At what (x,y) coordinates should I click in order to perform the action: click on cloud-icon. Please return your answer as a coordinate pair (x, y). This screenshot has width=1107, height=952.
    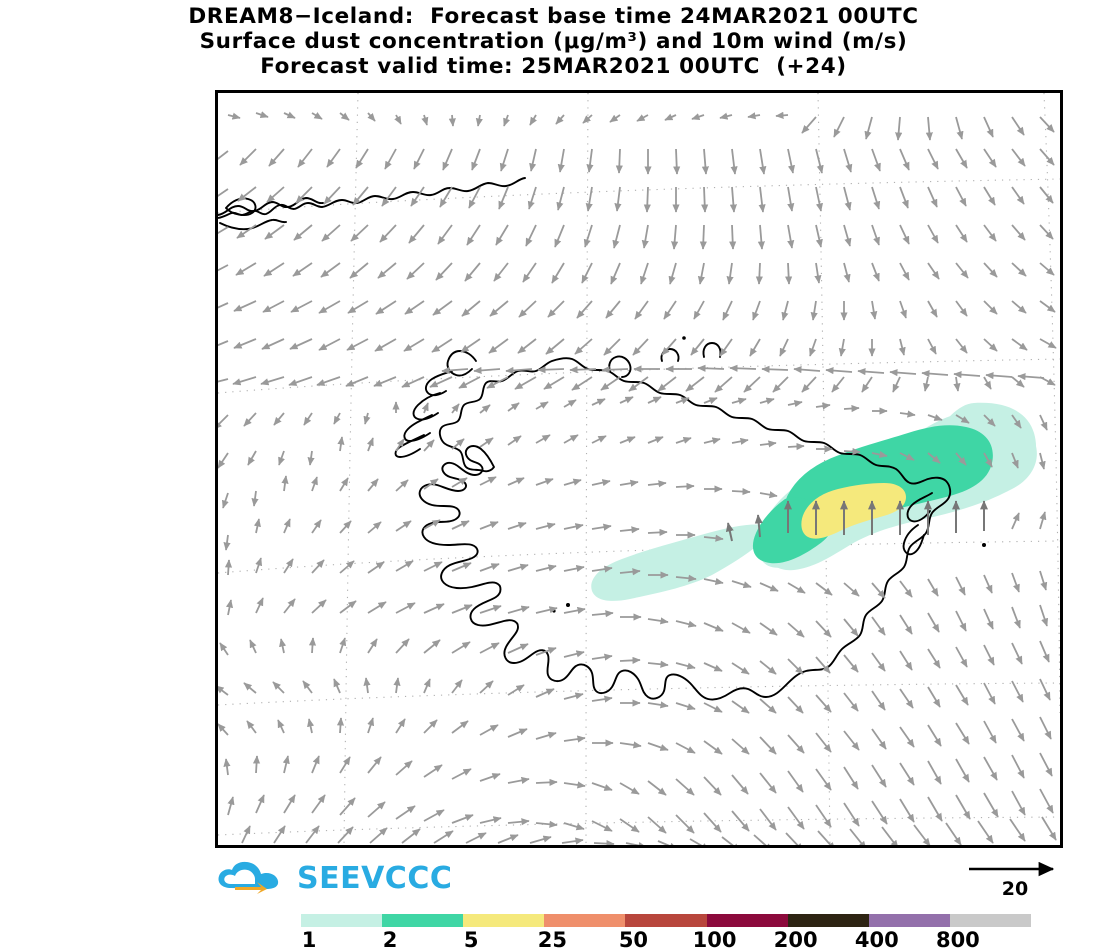
    Looking at the image, I should click on (248, 877).